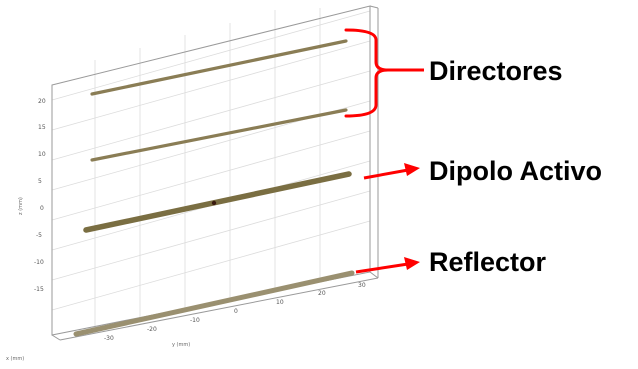  Describe the element at coordinates (195, 320) in the screenshot. I see `y-tick: -10` at that location.